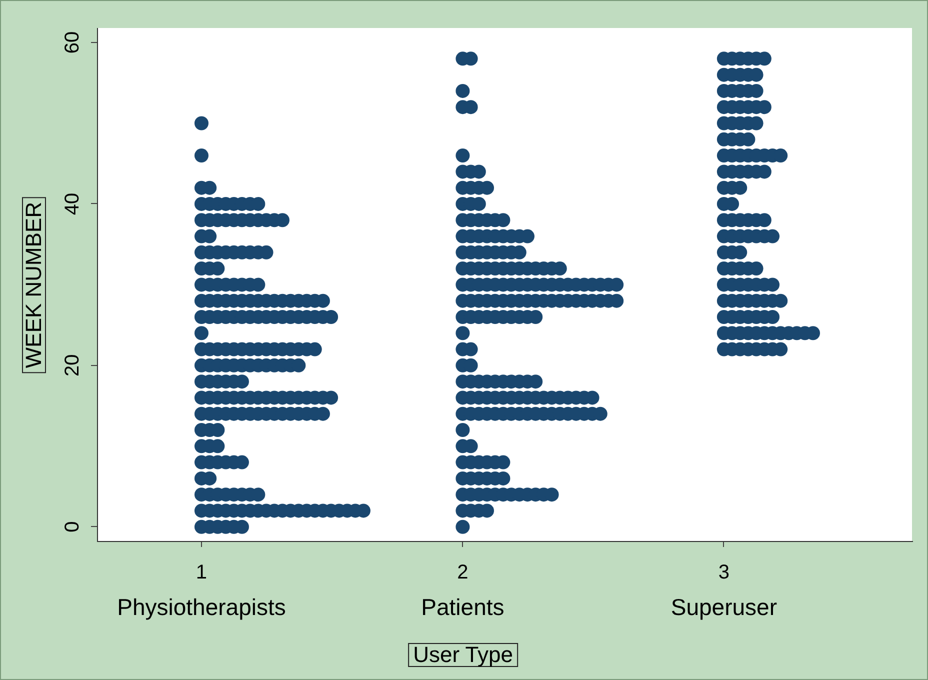 Image resolution: width=928 pixels, height=680 pixels. What do you see at coordinates (201, 607) in the screenshot?
I see `text: Physiotherapists` at bounding box center [201, 607].